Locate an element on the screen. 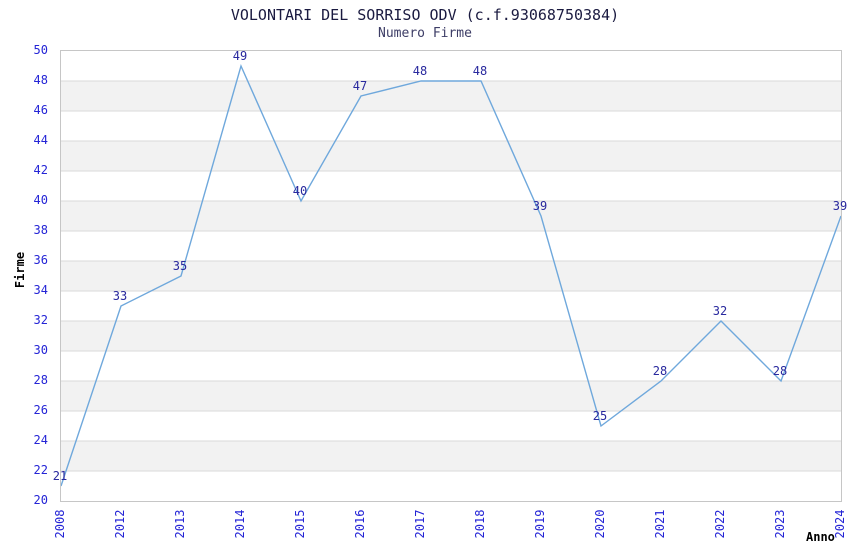 Image resolution: width=850 pixels, height=550 pixels. x-tick-label: 2023 is located at coordinates (780, 524).